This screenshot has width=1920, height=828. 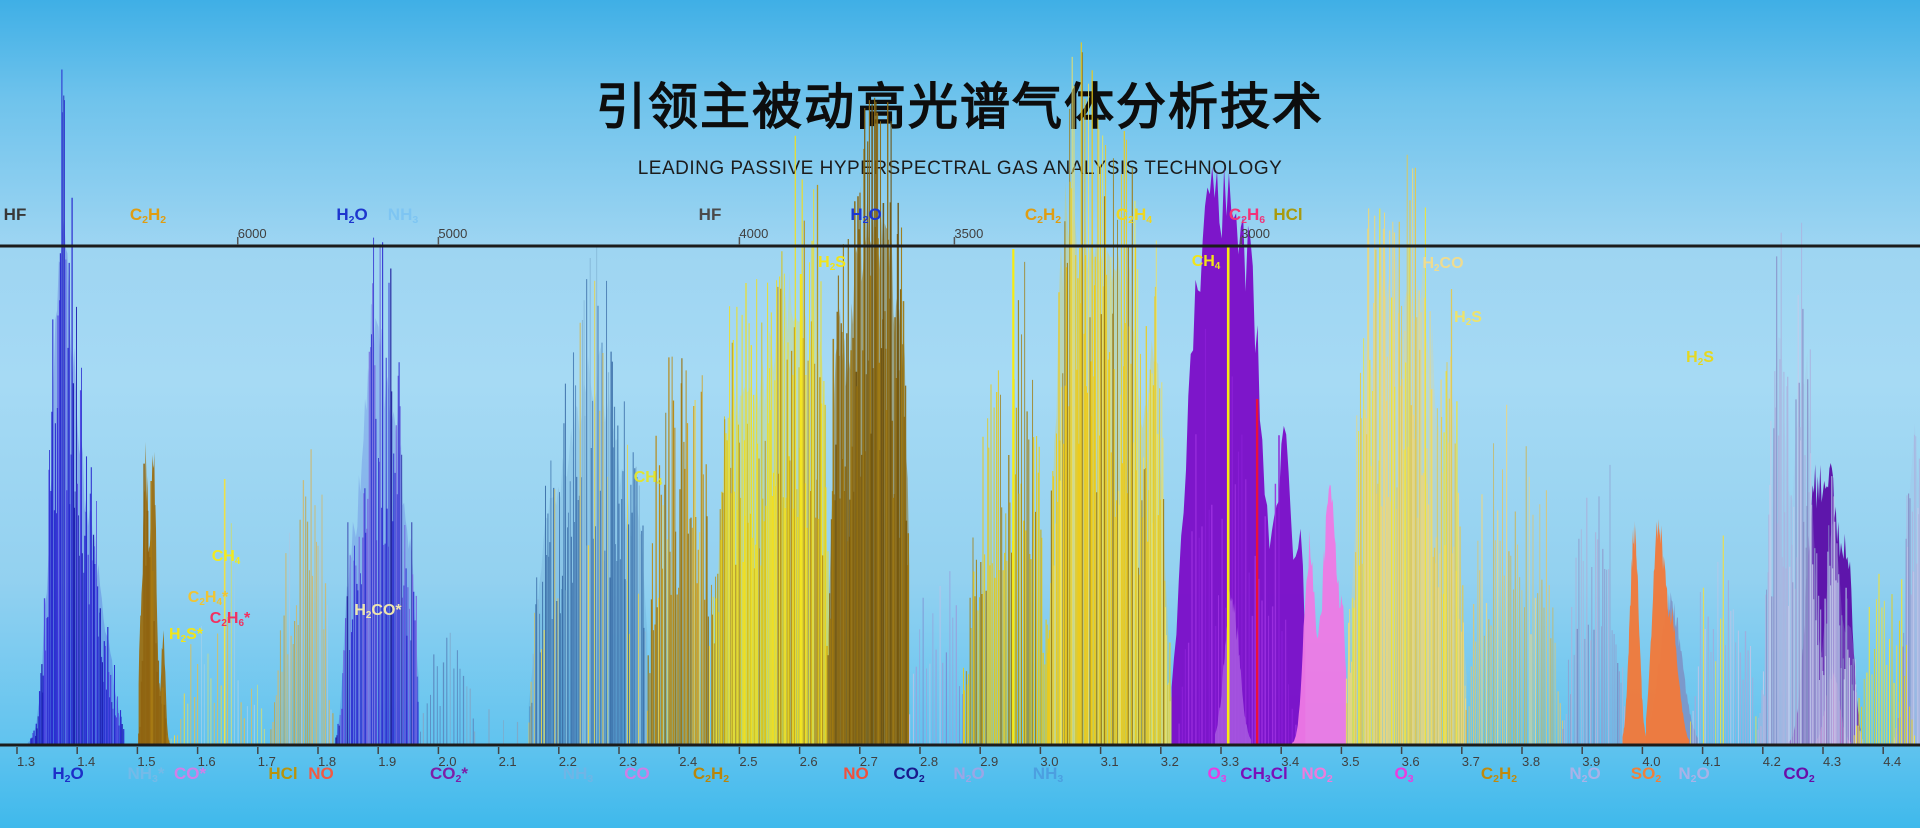 What do you see at coordinates (453, 233) in the screenshot?
I see `top-axis-tick-label: 5000` at bounding box center [453, 233].